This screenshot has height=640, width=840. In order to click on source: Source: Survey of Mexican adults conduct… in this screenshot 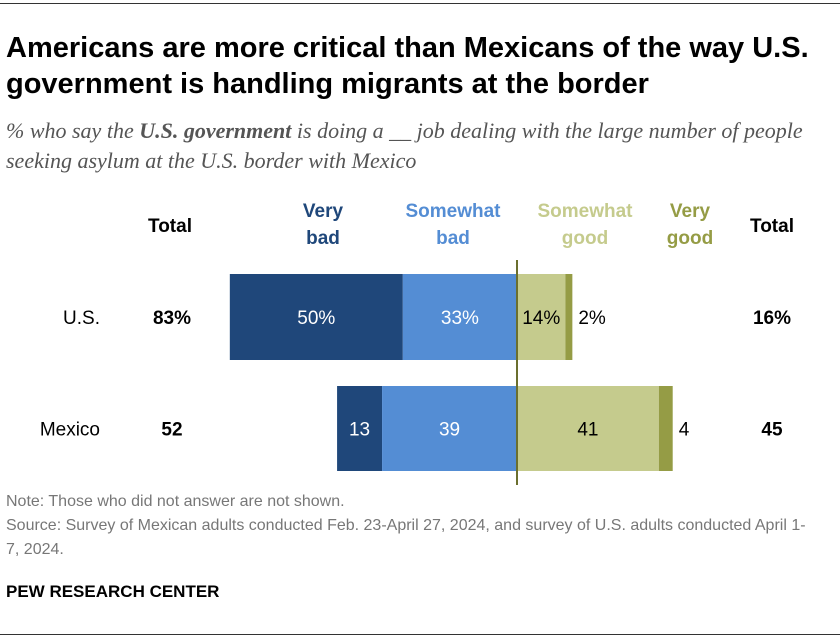, I will do `click(406, 537)`.